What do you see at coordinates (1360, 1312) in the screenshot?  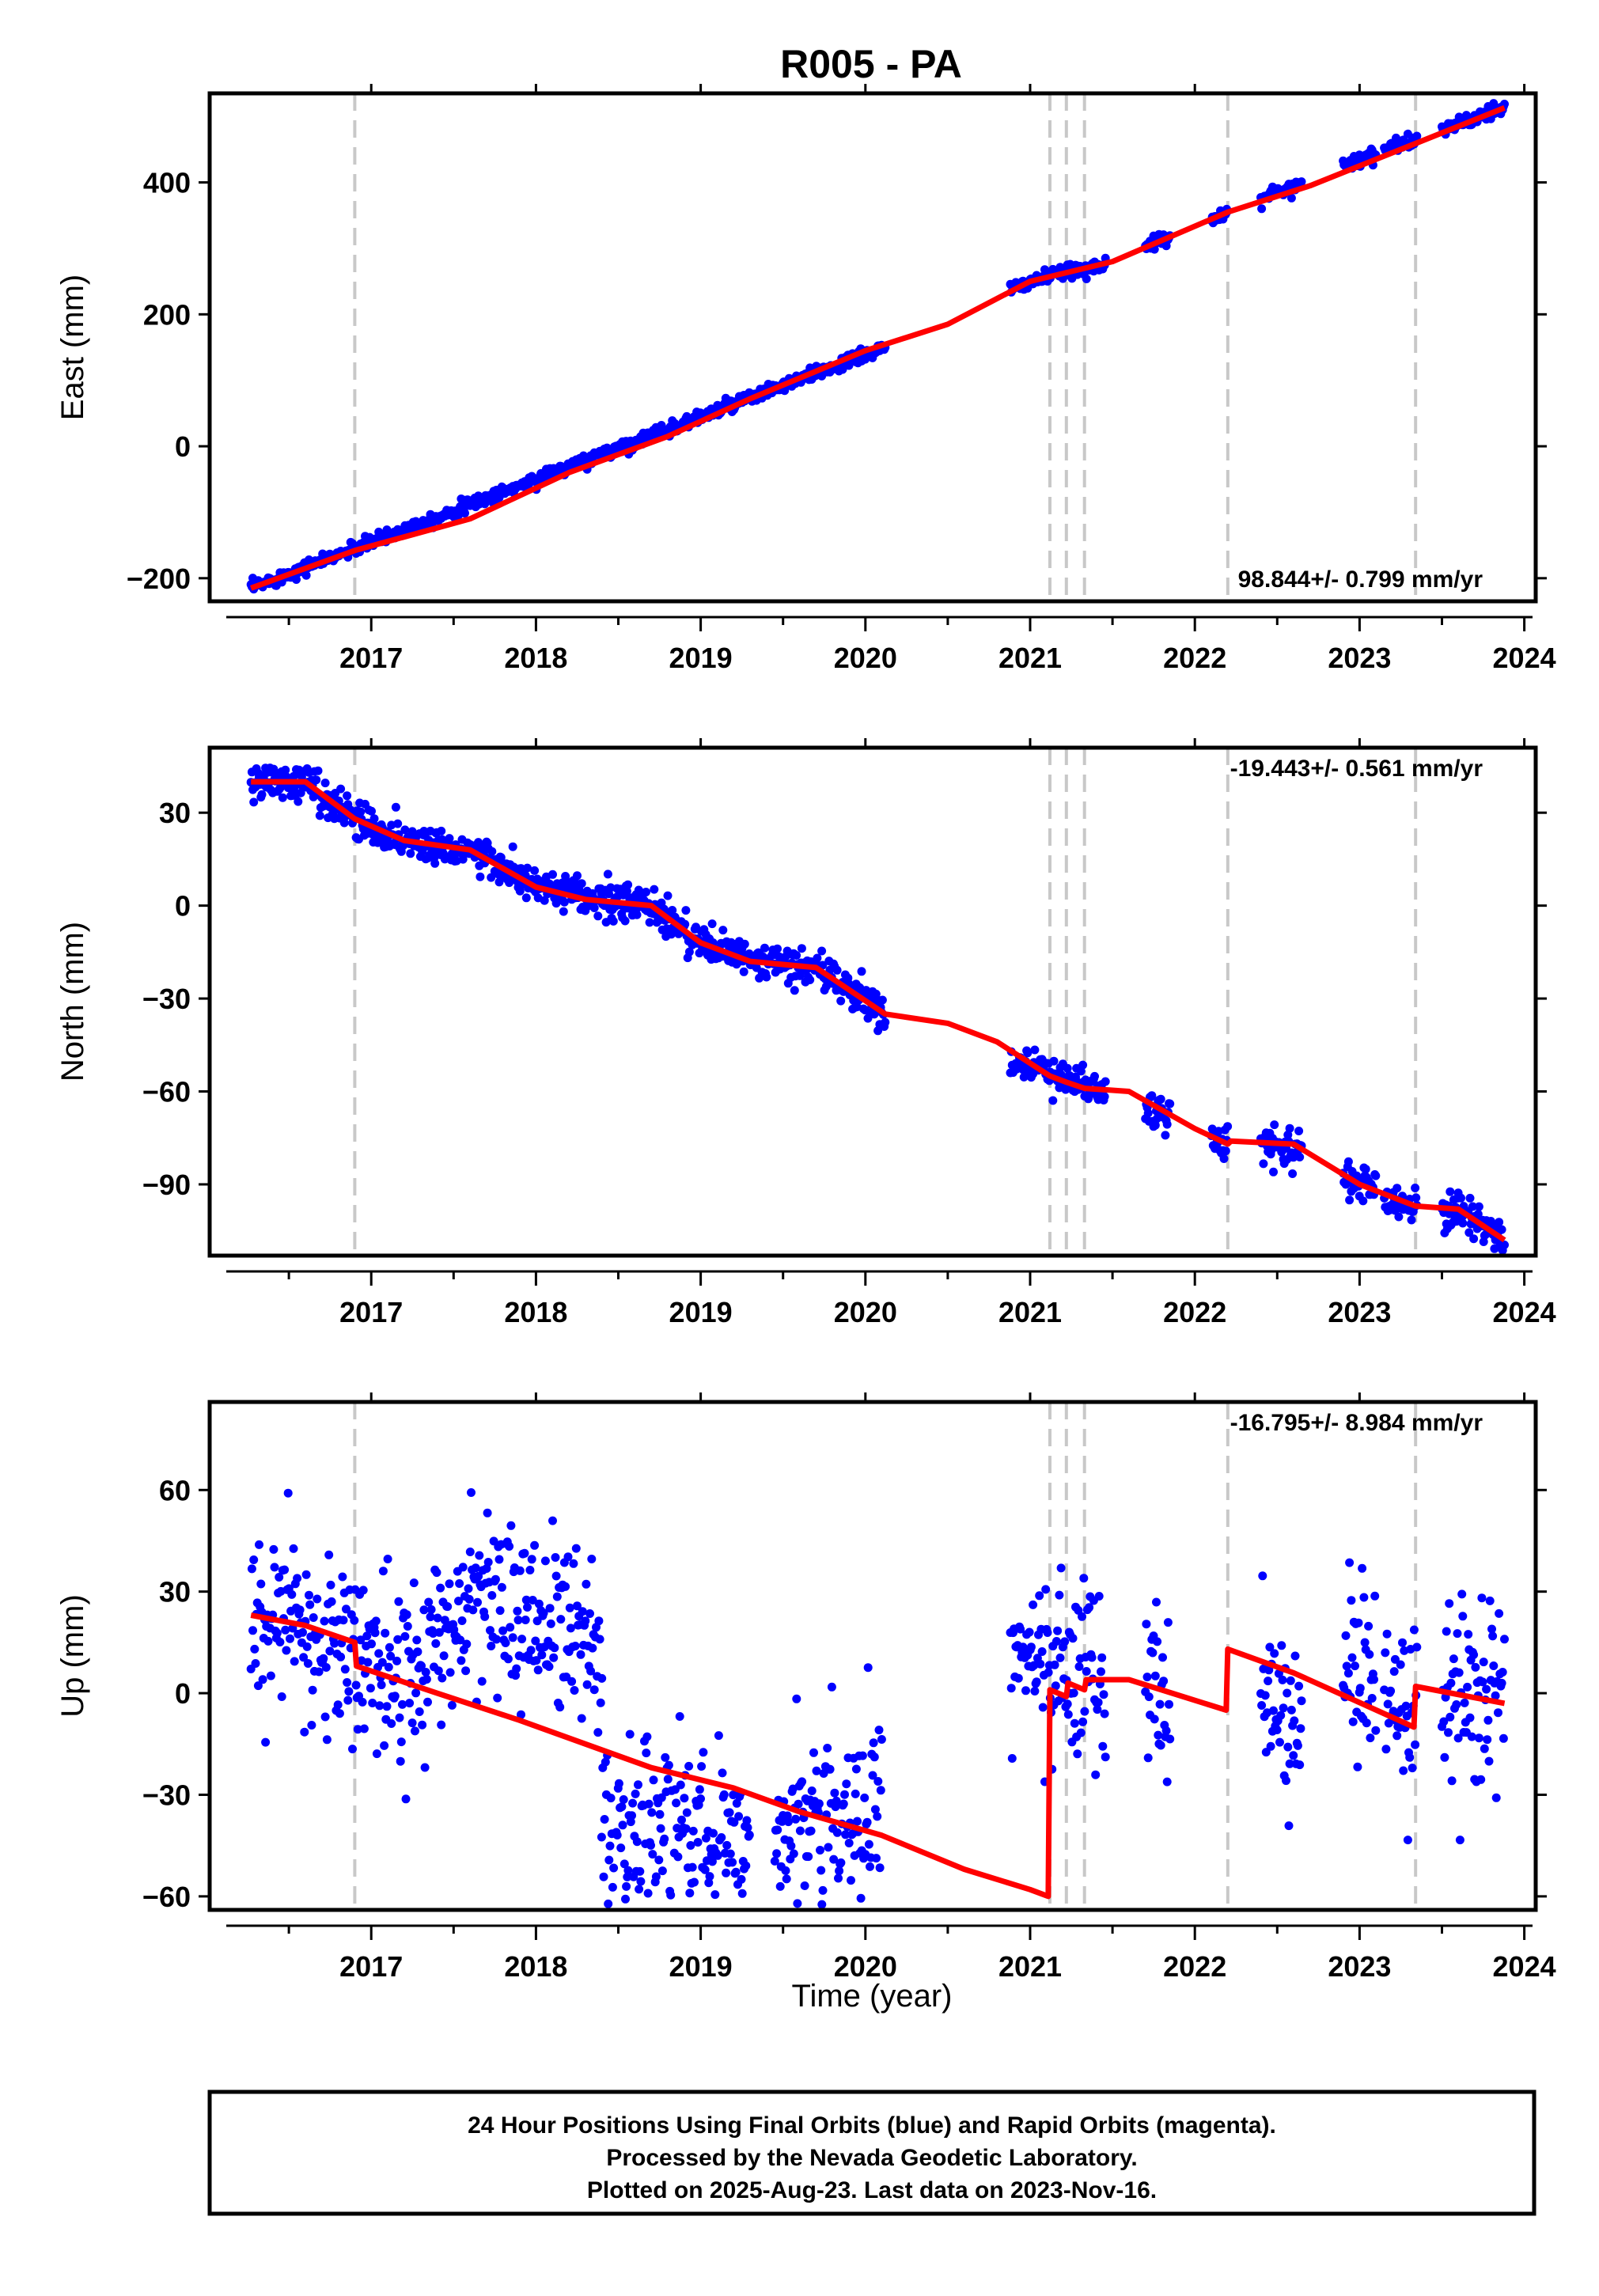 I see `x-tick-label: 2023` at bounding box center [1360, 1312].